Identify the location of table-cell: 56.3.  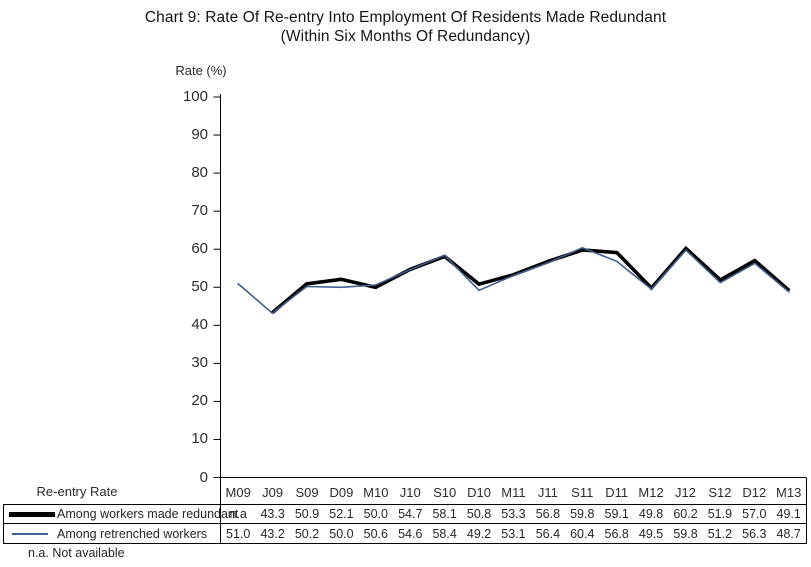
(754, 533).